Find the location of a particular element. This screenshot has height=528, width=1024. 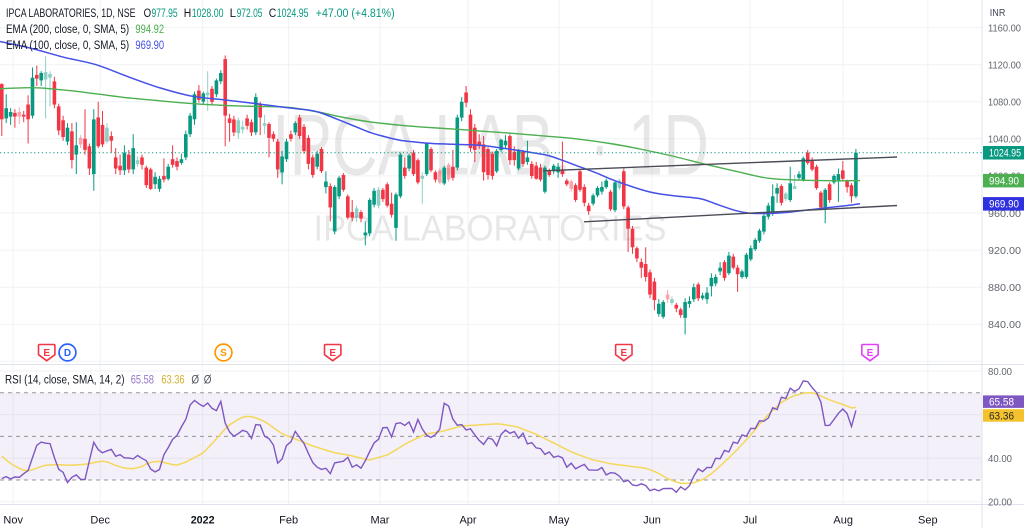

svg-text: EMA (100, close, 0, SMA, 5) is located at coordinates (67, 46).